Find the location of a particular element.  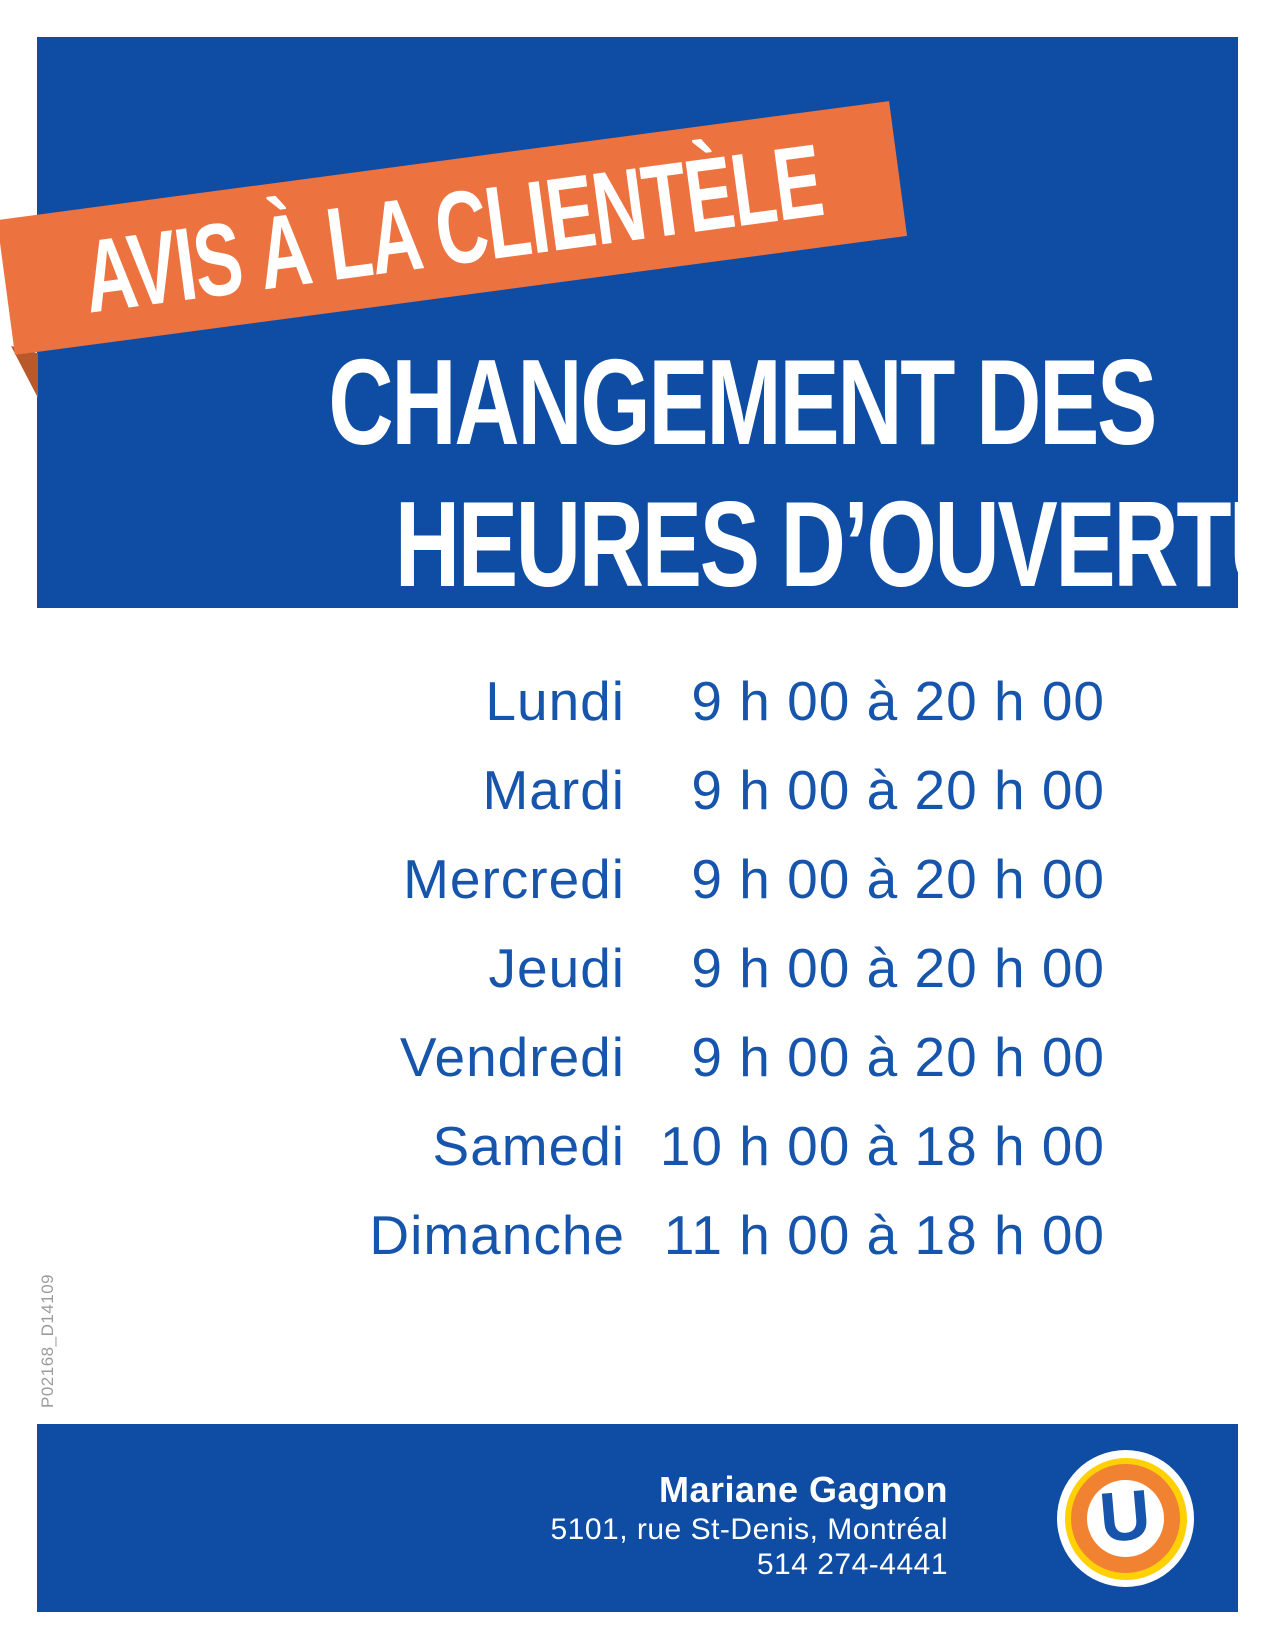

schedule-row: Vendredi 9 h 00 à 20 h 00 is located at coordinates (596, 1056).